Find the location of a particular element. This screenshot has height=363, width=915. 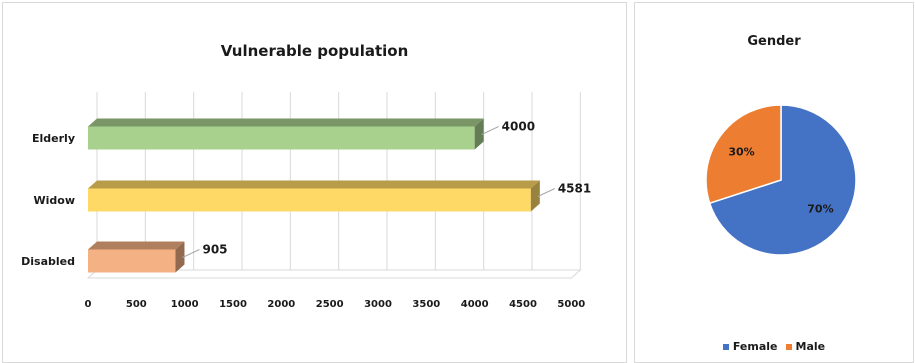

x-tick-label: 4500 is located at coordinates (523, 304).